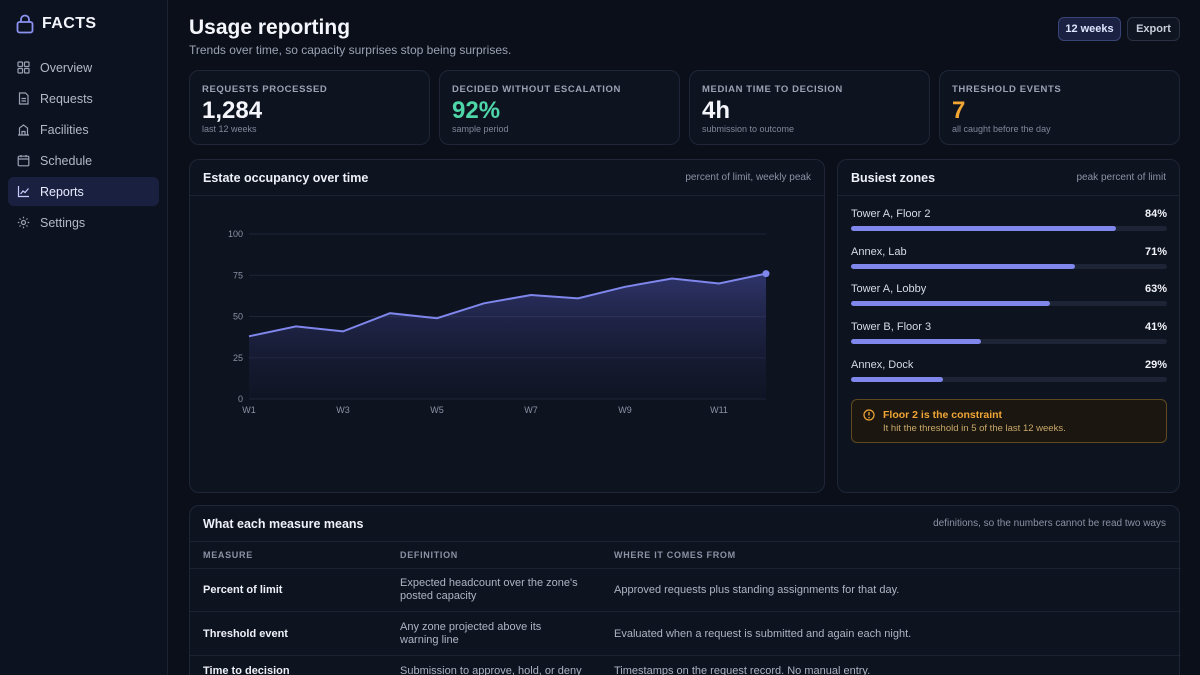 This screenshot has height=675, width=1200. Describe the element at coordinates (1155, 365) in the screenshot. I see `zone-percent: 29%` at that location.